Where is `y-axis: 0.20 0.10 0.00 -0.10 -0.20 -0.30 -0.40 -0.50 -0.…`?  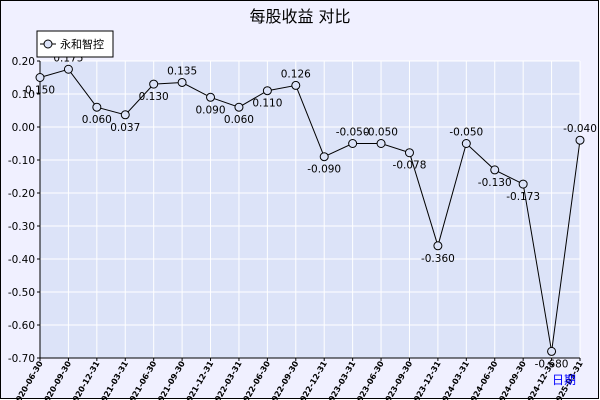
y-axis: 0.20 0.10 0.00 -0.10 -0.20 -0.30 -0.40 -0.50 -0.… is located at coordinates (24, 210).